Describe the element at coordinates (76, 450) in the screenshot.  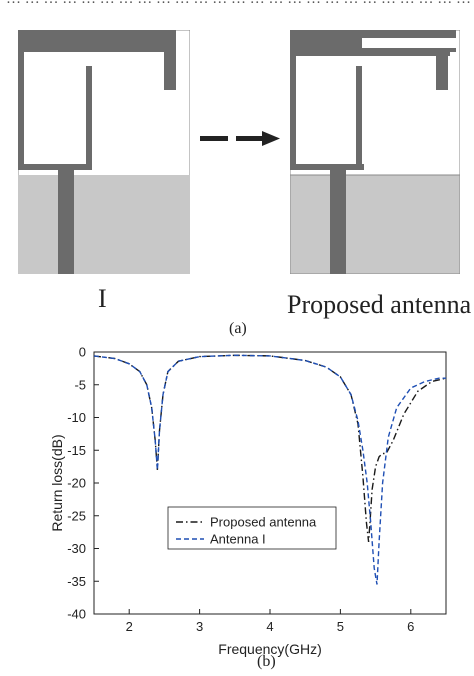
I see `y-tick-label: -15` at that location.